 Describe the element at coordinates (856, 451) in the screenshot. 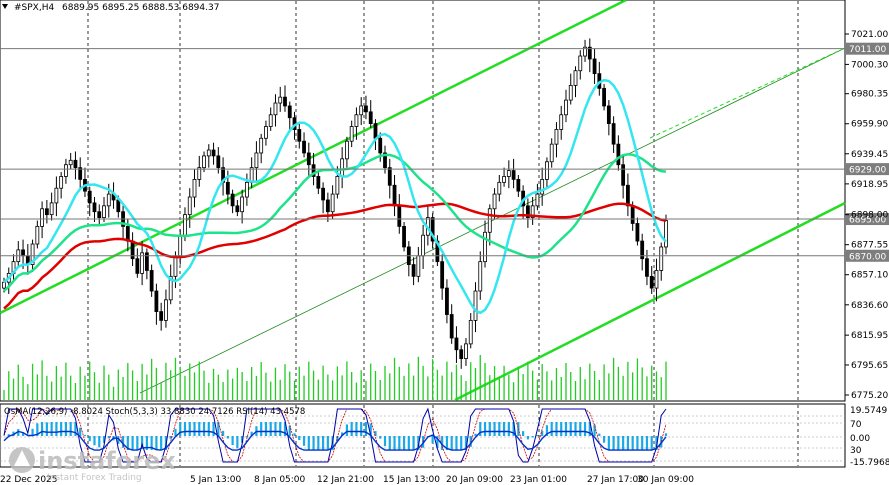

I see `sub-tick-label-2: 30` at that location.